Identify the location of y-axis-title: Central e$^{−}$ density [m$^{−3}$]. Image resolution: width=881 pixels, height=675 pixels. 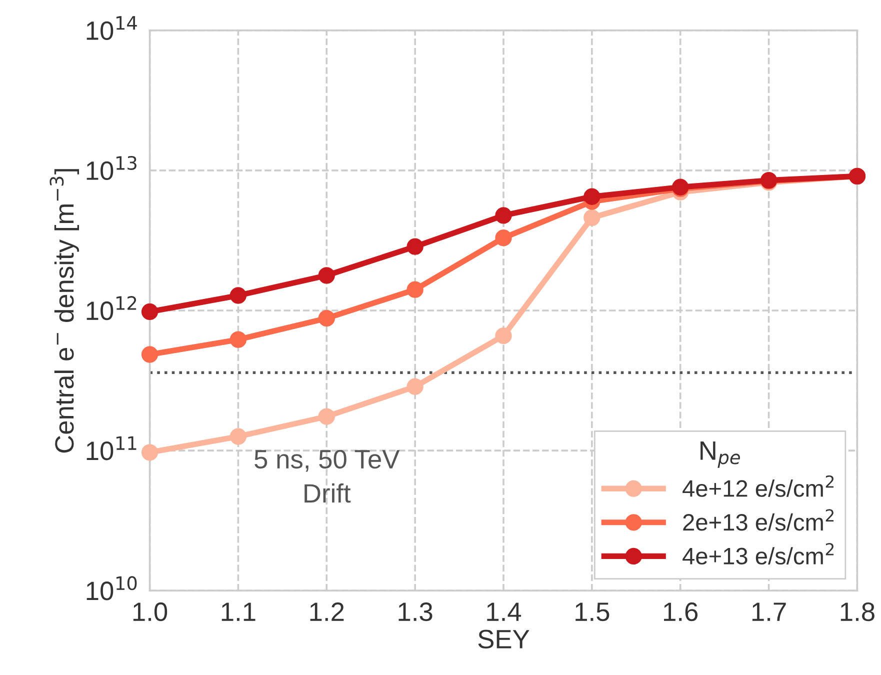
(64, 311).